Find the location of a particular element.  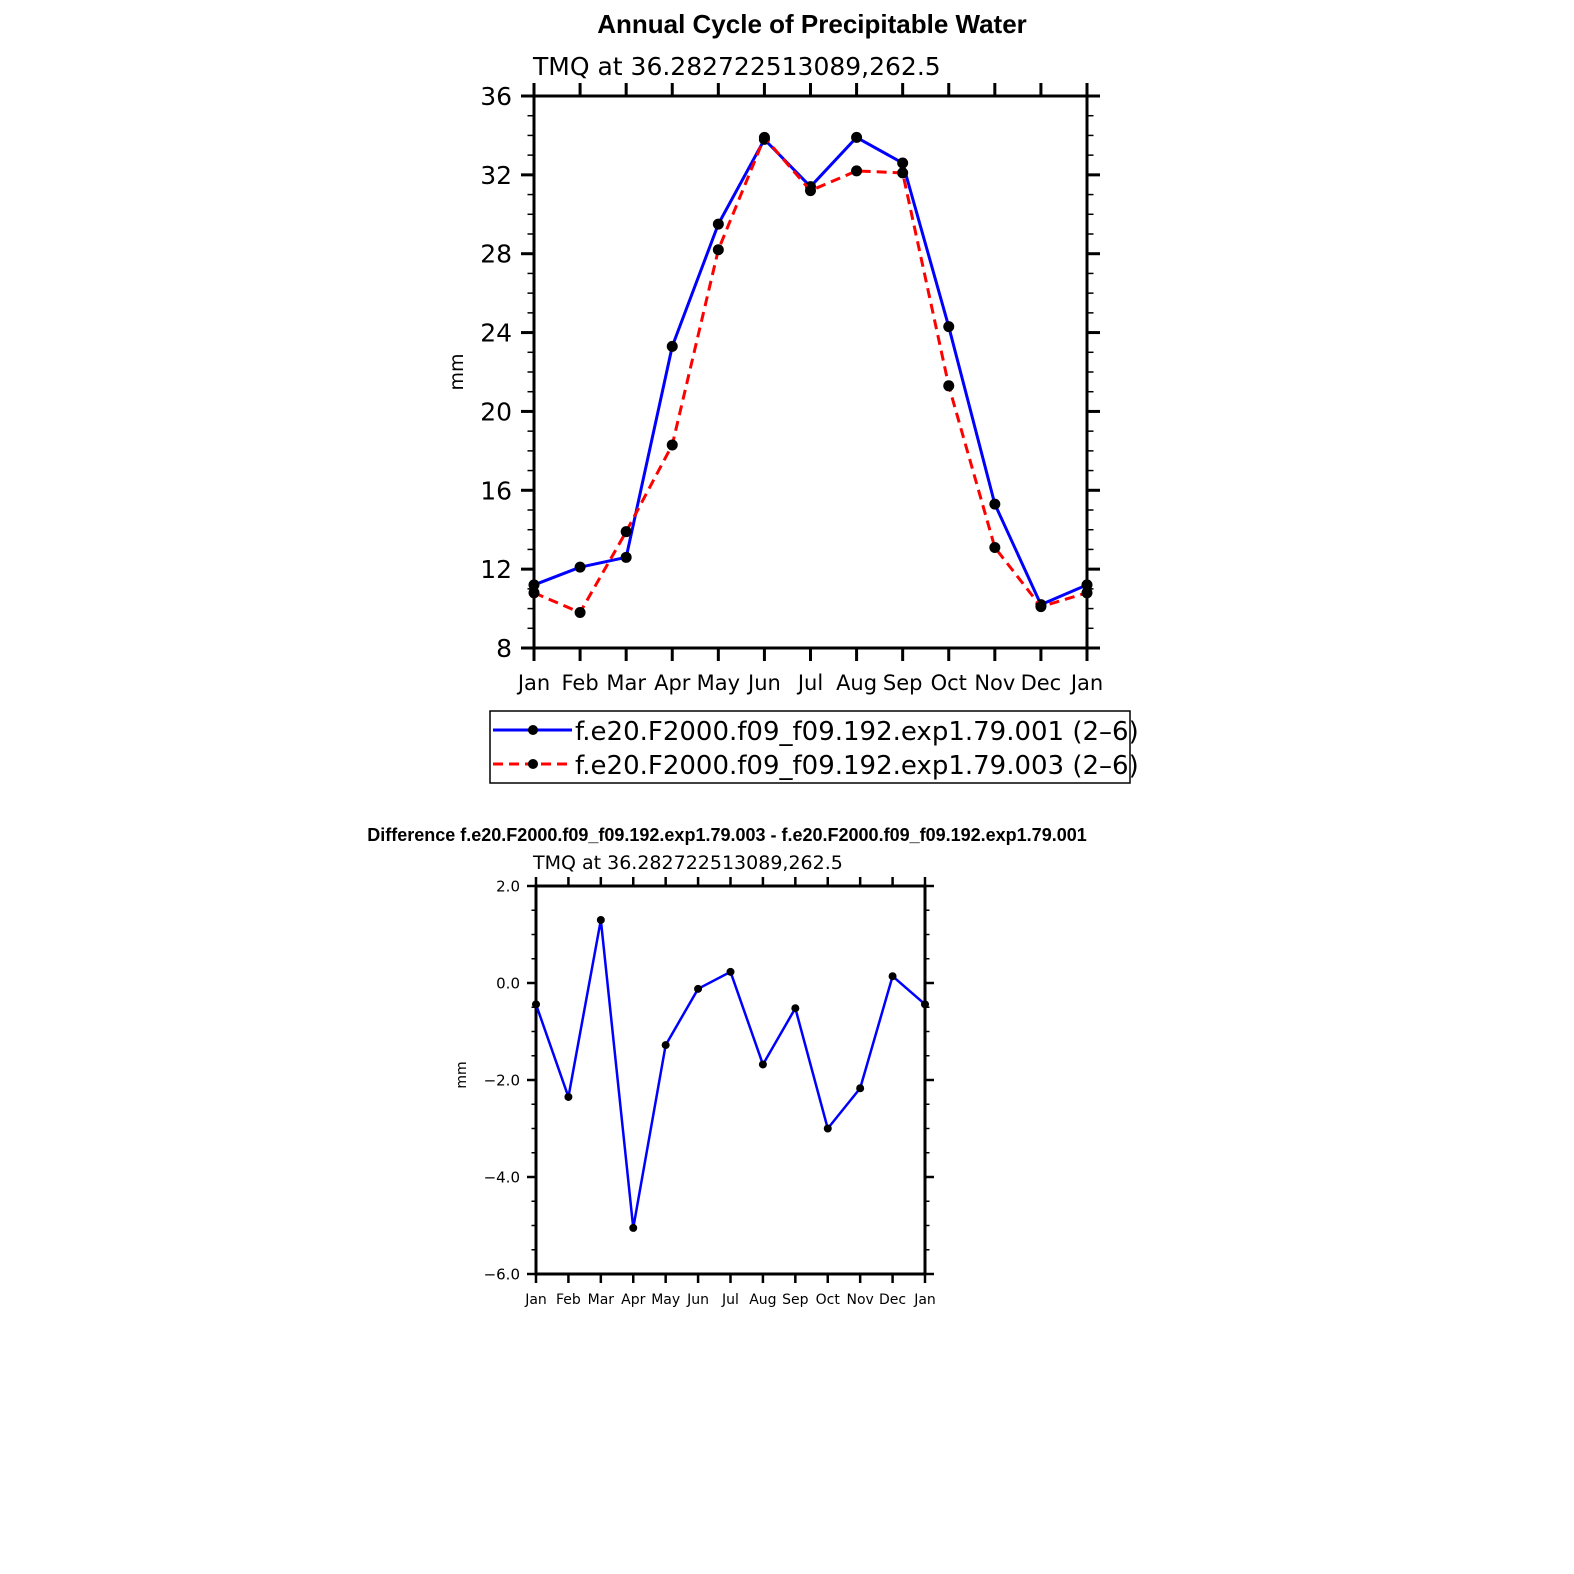

chart2-ytick-label: 0.0 is located at coordinates (508, 983).